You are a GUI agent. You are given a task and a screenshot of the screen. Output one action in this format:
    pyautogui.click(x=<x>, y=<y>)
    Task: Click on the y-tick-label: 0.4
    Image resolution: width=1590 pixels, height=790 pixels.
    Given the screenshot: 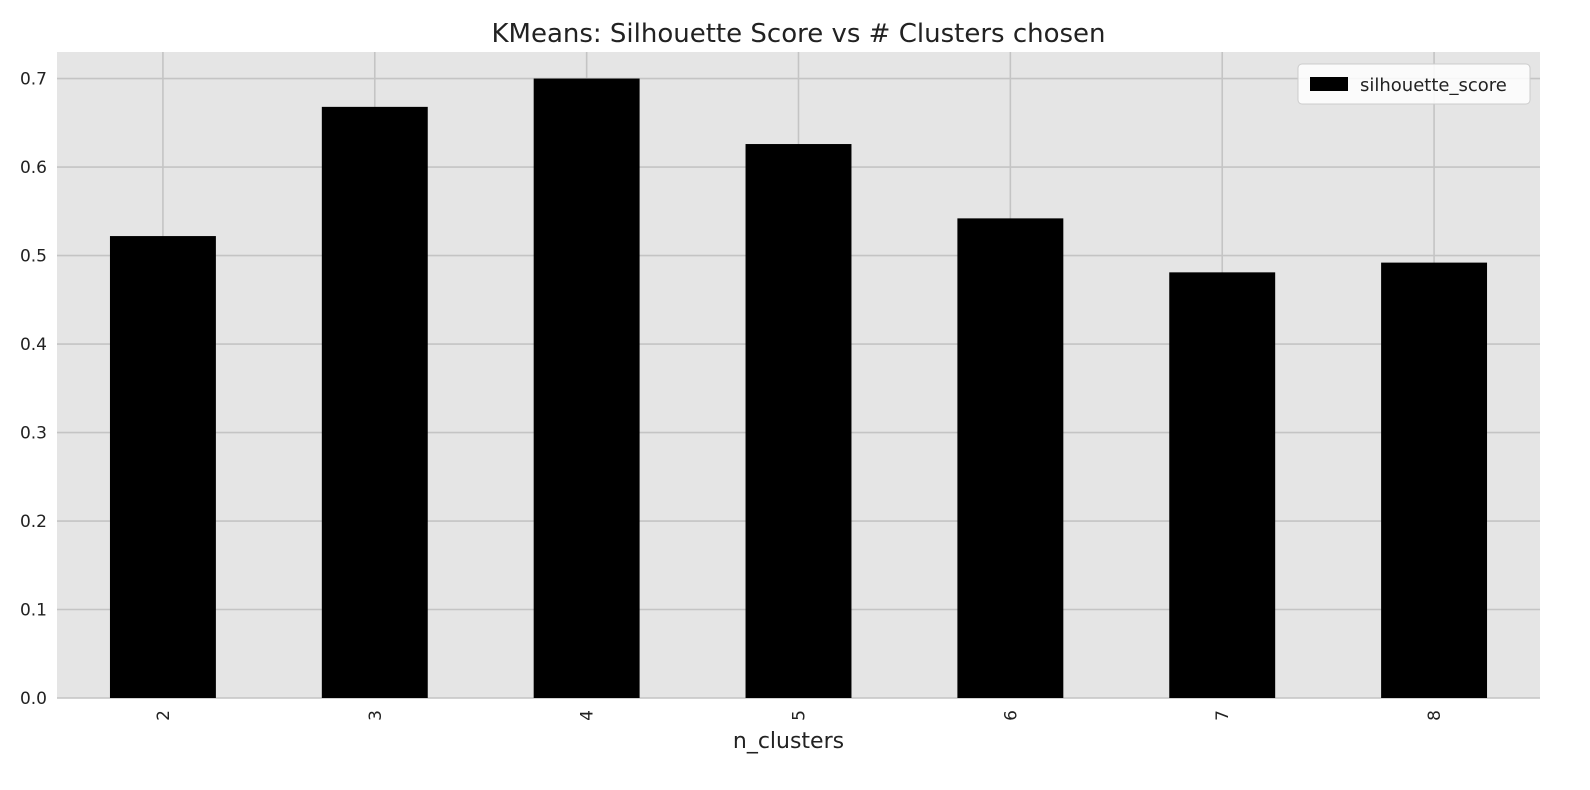 What is the action you would take?
    pyautogui.click(x=33, y=345)
    